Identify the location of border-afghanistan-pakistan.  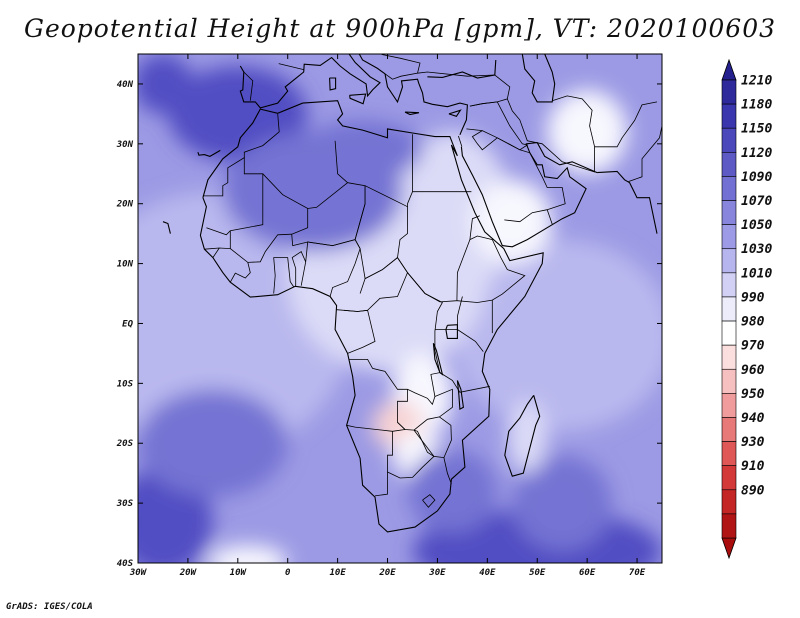
(626, 124).